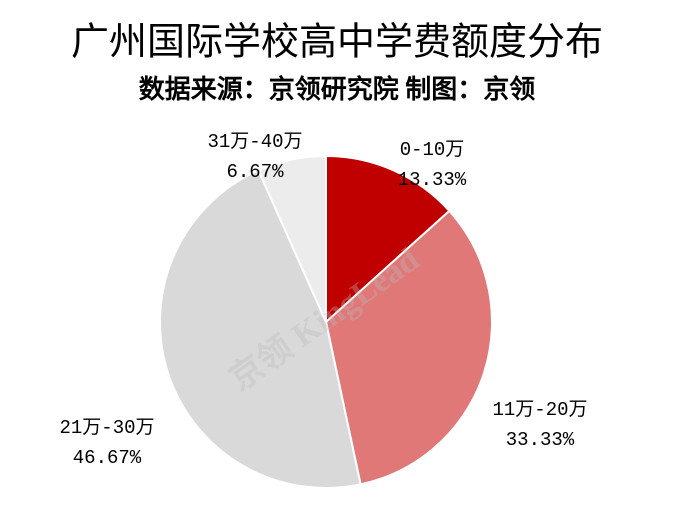 The image size is (674, 523). What do you see at coordinates (539, 410) in the screenshot?
I see `slice-category-label: 11万-20万` at bounding box center [539, 410].